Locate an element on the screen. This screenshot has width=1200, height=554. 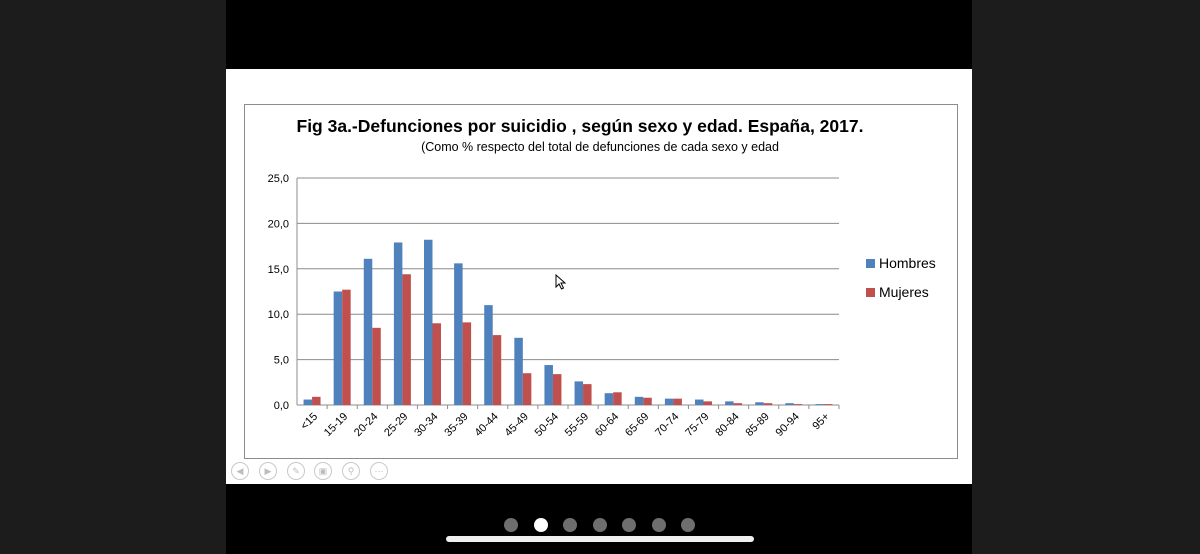
x-tick-label: 70-74 is located at coordinates (667, 425).